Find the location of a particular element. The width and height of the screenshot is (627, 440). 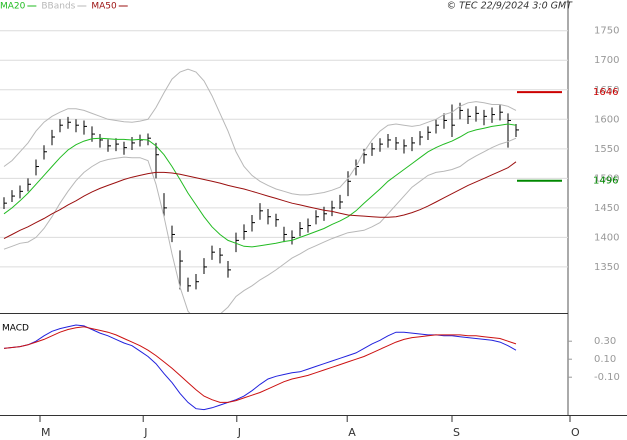

y-tick-label: 1750 is located at coordinates (606, 31).